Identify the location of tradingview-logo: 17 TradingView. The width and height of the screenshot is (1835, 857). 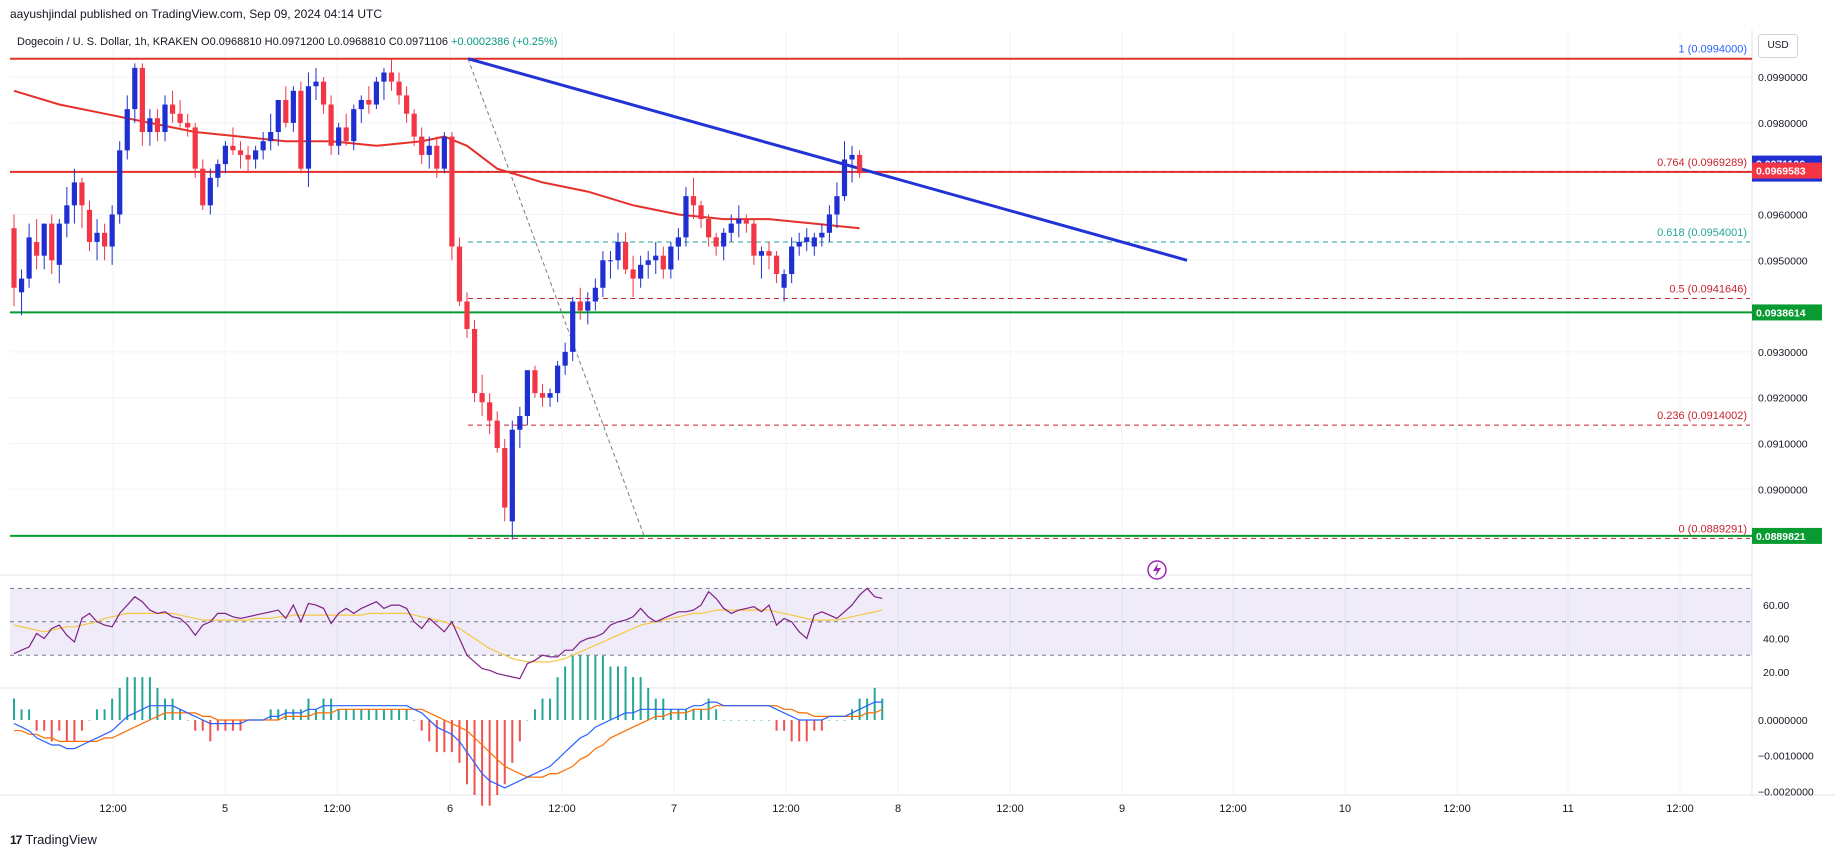
(53, 839).